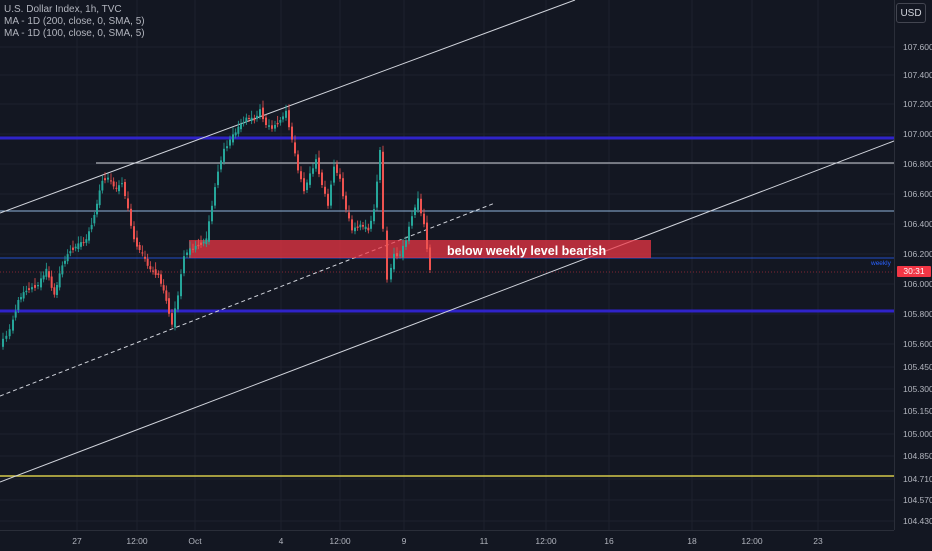 The width and height of the screenshot is (932, 551). What do you see at coordinates (609, 541) in the screenshot?
I see `time-label: 16` at bounding box center [609, 541].